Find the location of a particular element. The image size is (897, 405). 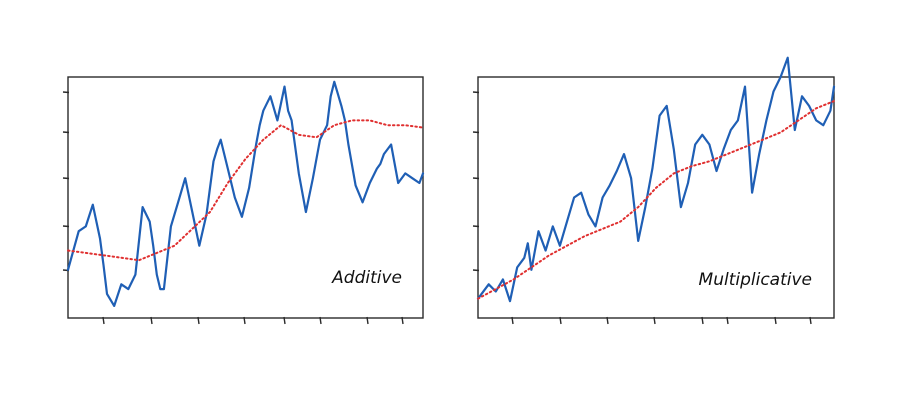

panel-label: Multiplicative is located at coordinates (755, 280).